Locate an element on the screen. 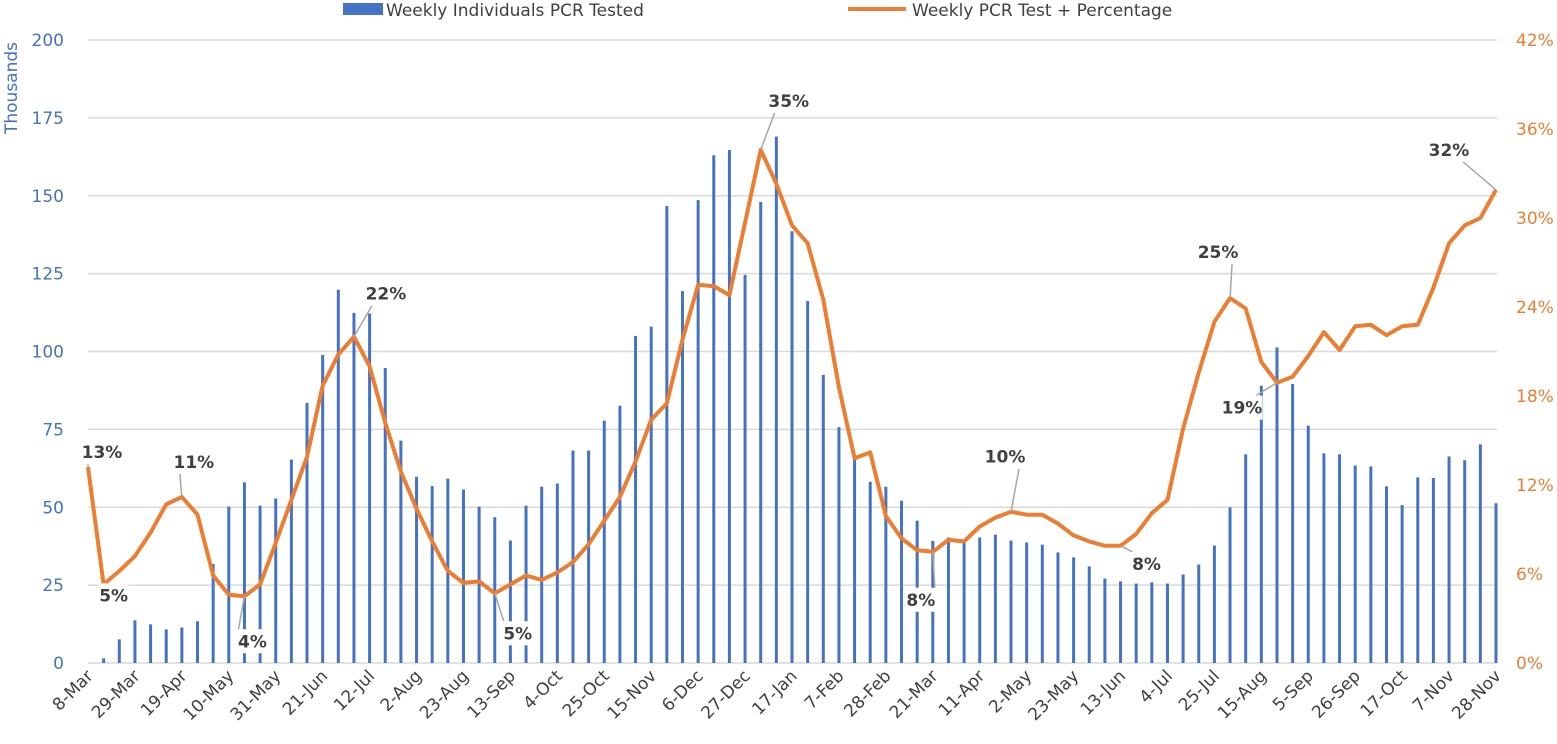 Image resolution: width=1557 pixels, height=744 pixels. data-label: 11% is located at coordinates (194, 463).